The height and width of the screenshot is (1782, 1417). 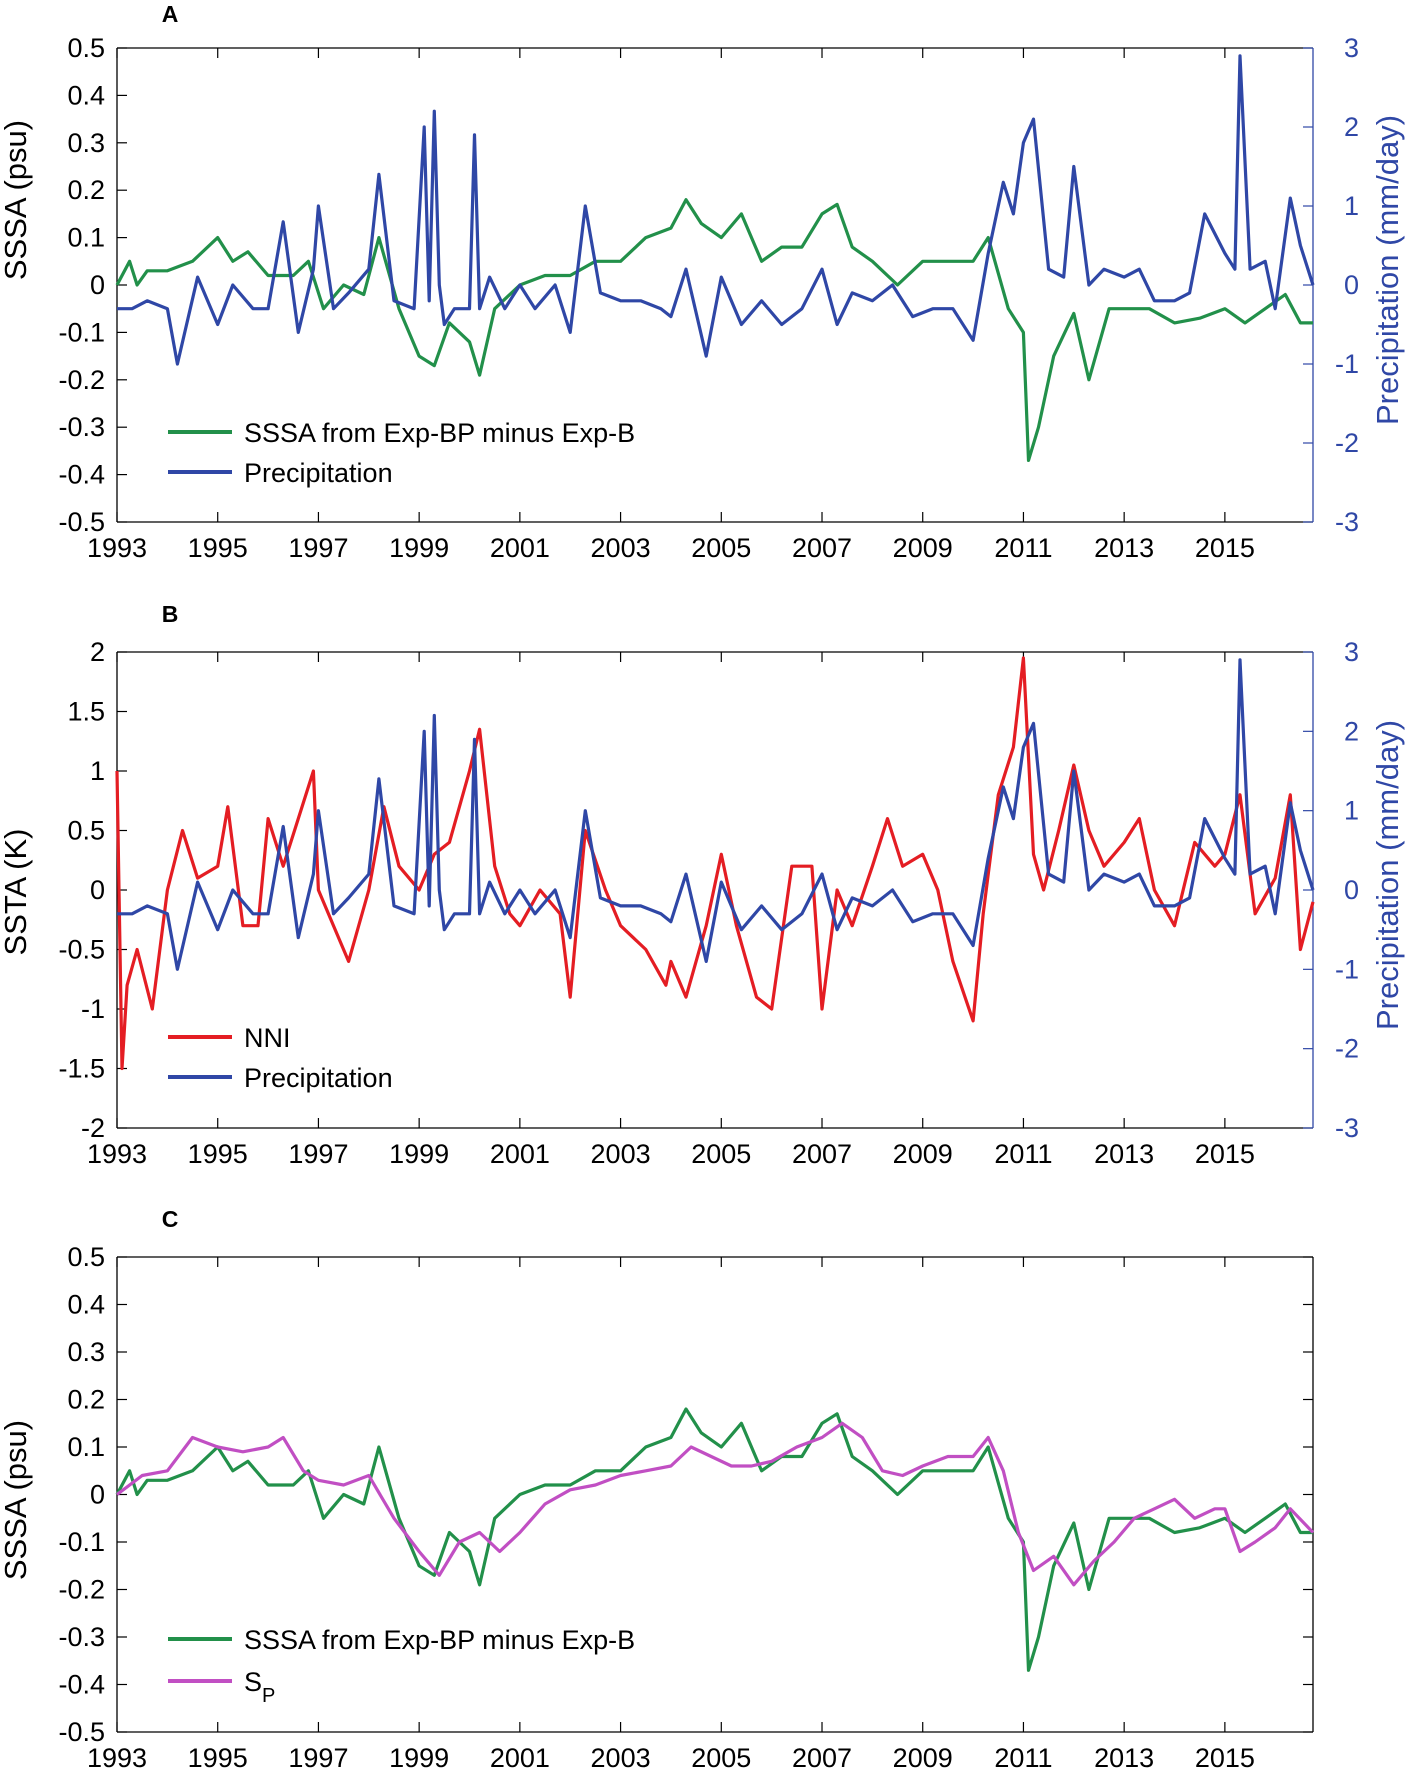 I want to click on legend-label-nni: NNI, so click(x=267, y=1038).